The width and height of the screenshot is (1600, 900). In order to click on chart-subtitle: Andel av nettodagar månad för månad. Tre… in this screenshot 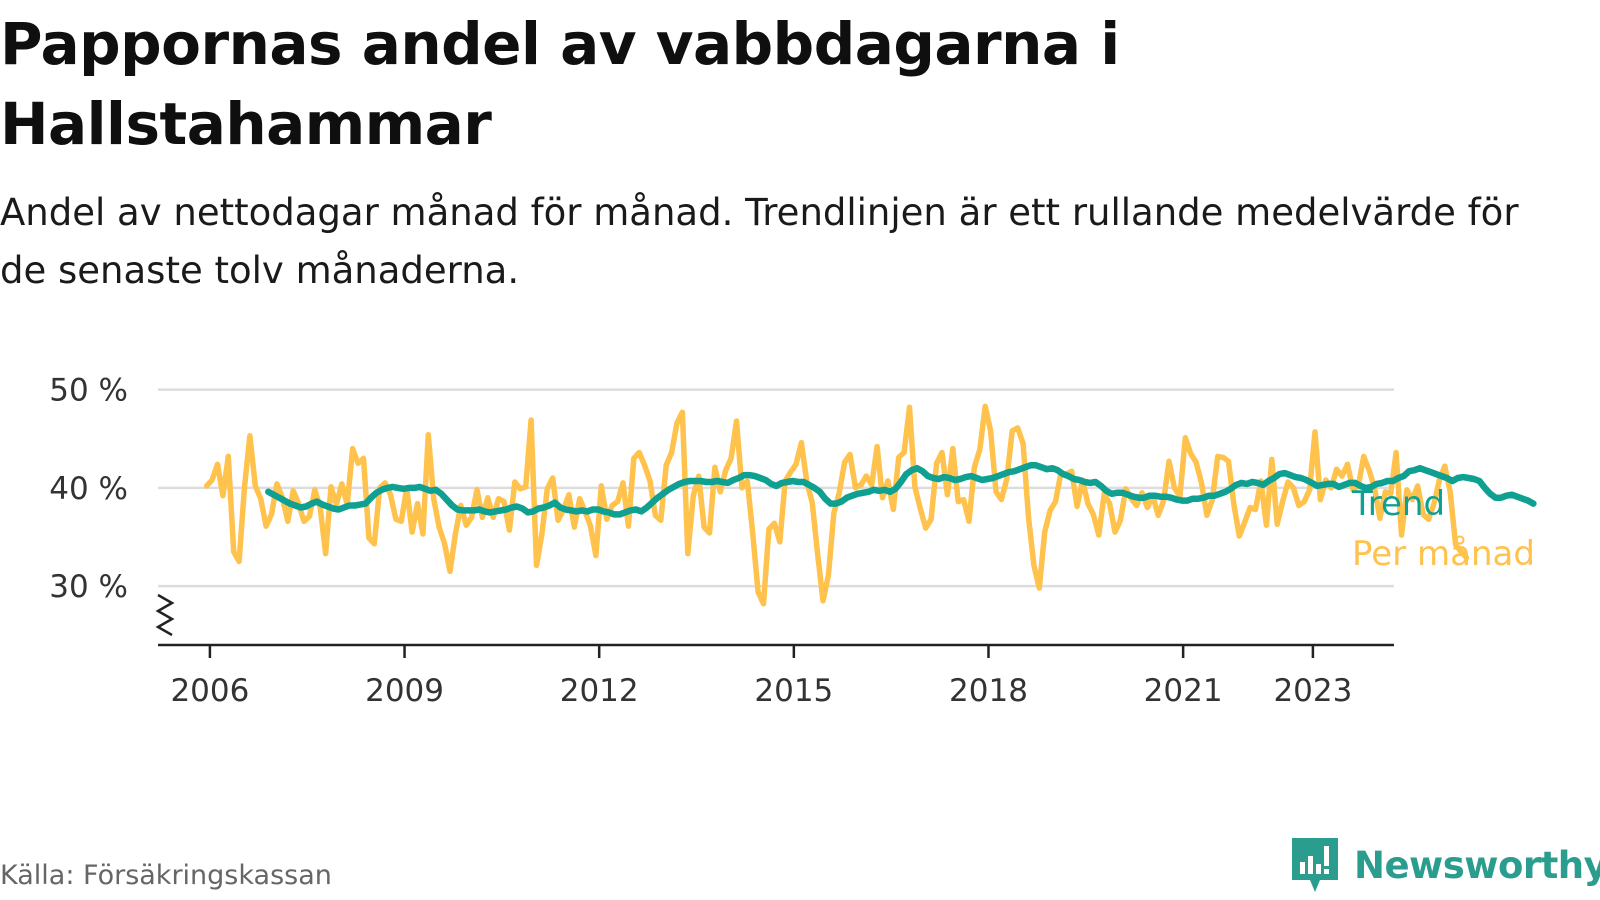, I will do `click(759, 241)`.